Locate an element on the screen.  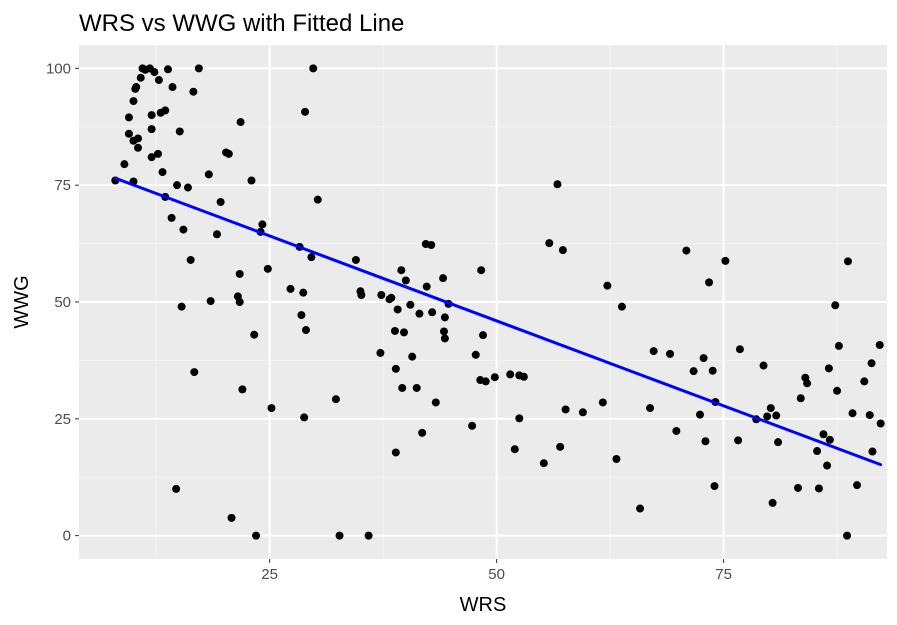
x-axis-title: WRS is located at coordinates (483, 605).